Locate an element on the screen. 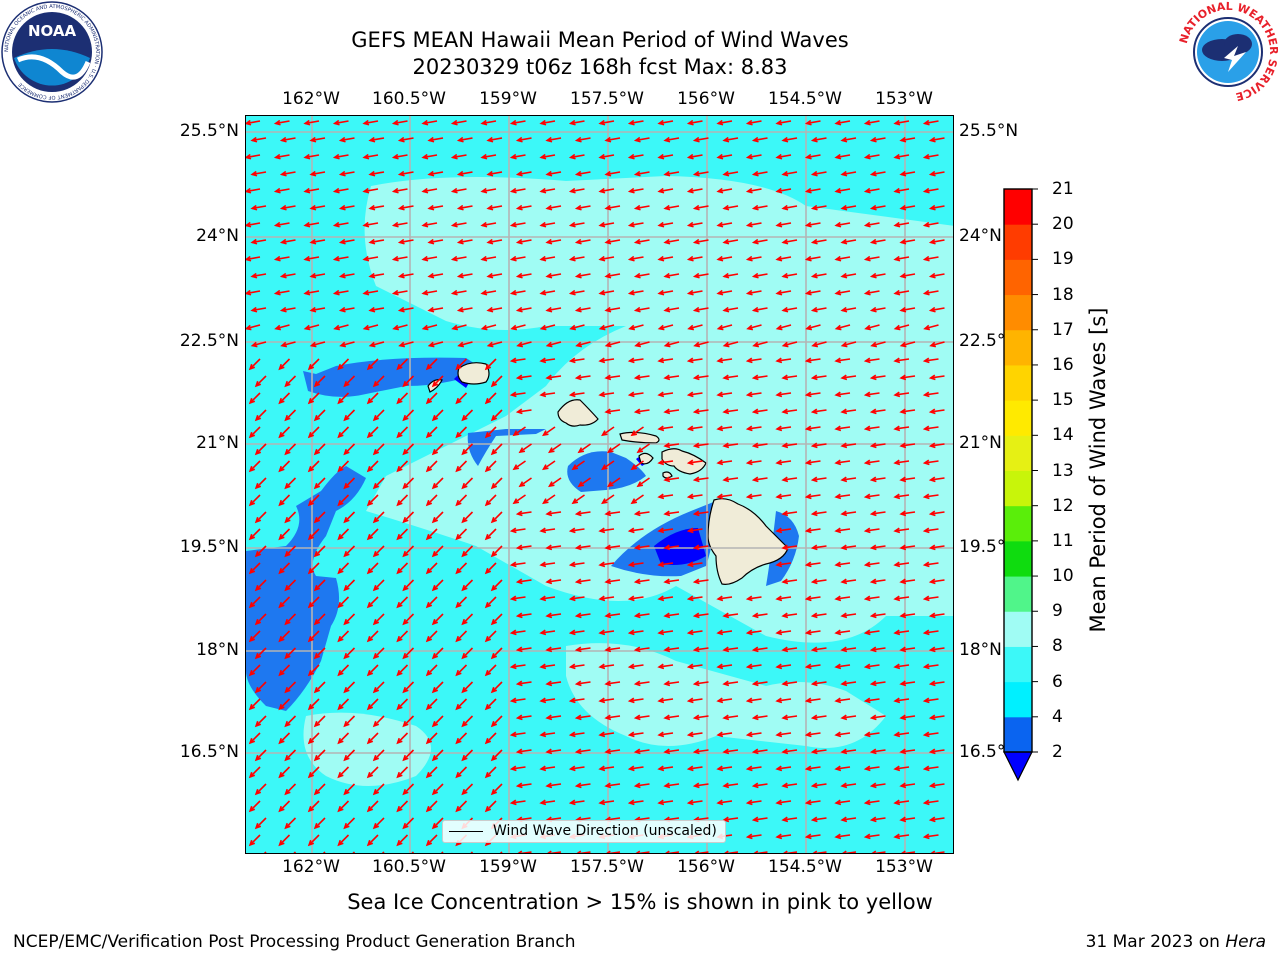  colorbar-segment is located at coordinates (1018, 312).